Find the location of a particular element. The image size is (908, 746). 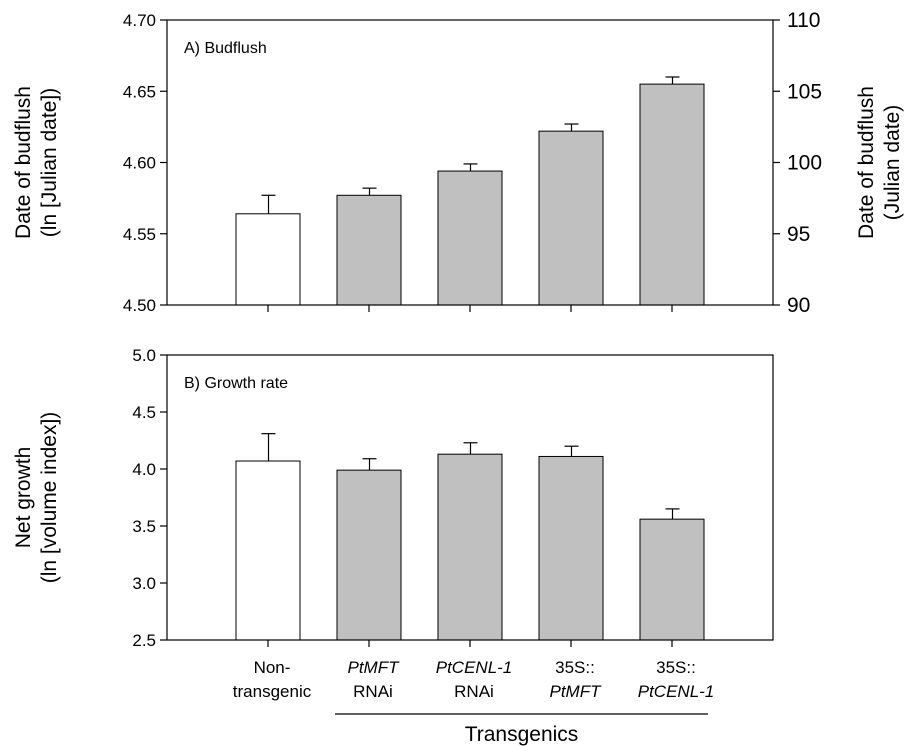

y-axis-title-line2: (ln [volume index]) is located at coordinates (49, 498).